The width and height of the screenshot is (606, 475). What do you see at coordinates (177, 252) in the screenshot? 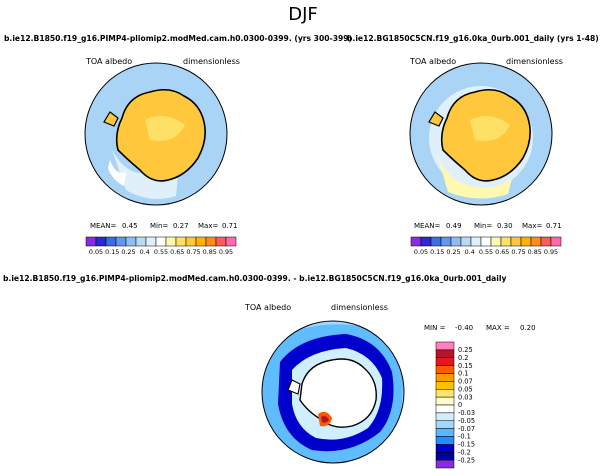
I see `panel-left-colorbar-tick-label: 0.65` at bounding box center [177, 252].